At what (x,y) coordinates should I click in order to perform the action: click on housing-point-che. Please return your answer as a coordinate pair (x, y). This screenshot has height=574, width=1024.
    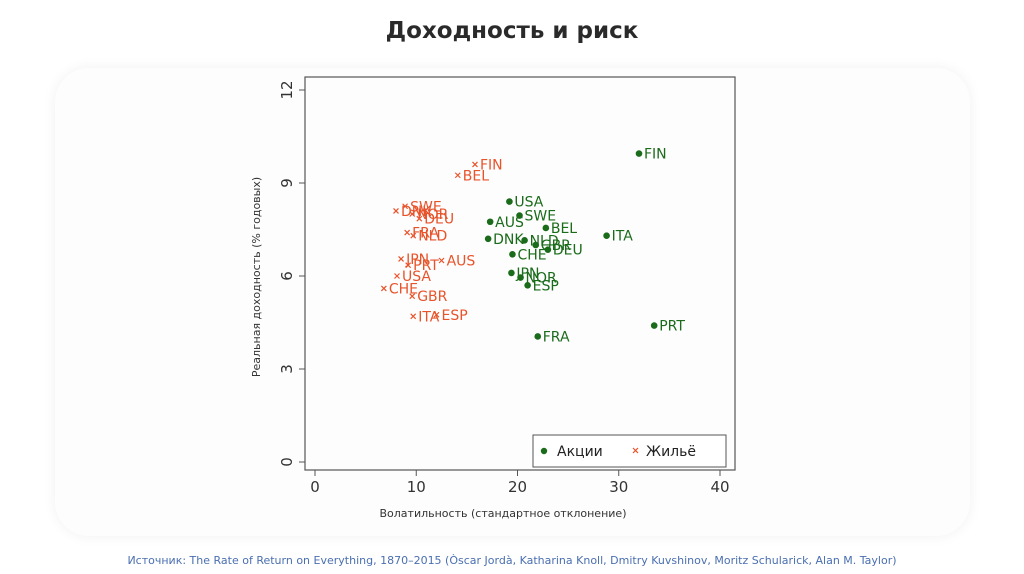
    Looking at the image, I should click on (383, 288).